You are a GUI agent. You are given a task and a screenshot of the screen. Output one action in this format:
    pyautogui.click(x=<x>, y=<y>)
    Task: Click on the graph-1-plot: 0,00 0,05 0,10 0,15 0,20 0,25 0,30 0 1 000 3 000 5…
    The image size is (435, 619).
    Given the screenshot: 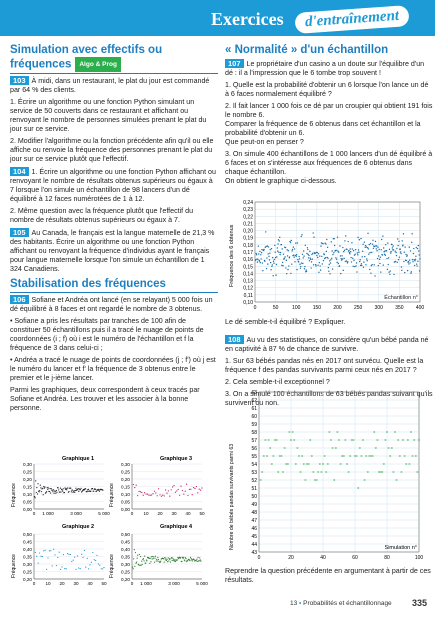 What is the action you would take?
    pyautogui.click(x=66, y=489)
    